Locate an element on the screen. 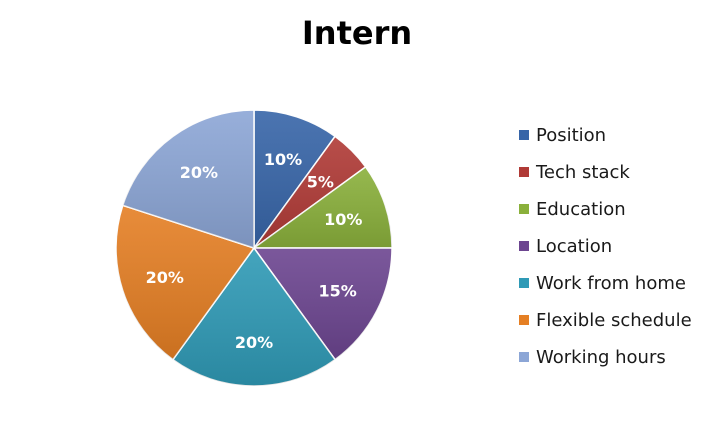  legend-item: Flexible schedule is located at coordinates (605, 320).